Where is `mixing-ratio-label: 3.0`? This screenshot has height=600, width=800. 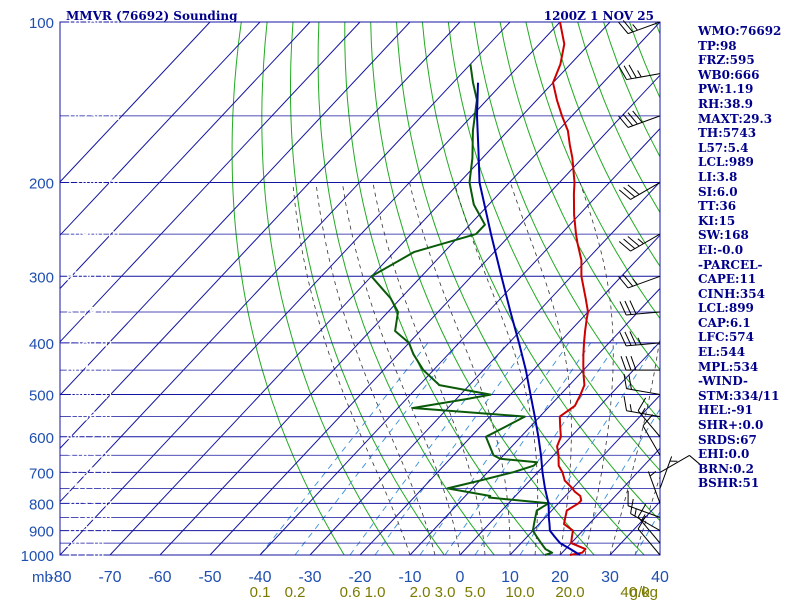
mixing-ratio-label: 3.0 is located at coordinates (445, 592).